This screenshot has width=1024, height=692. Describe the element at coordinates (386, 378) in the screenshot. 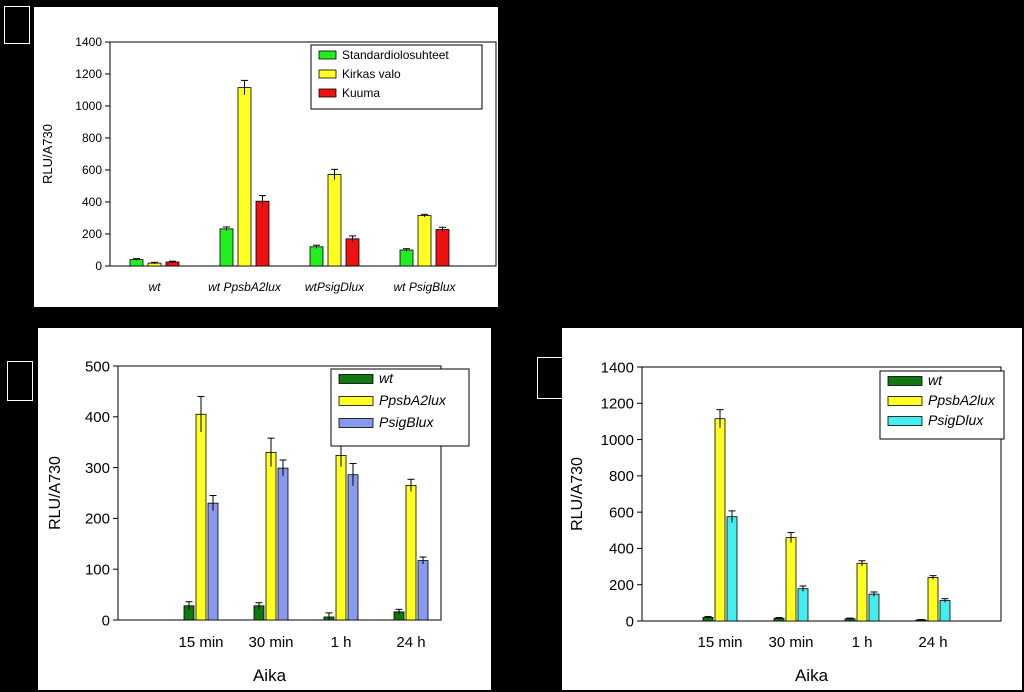

I see `bottom-left-legend-label: wt` at that location.